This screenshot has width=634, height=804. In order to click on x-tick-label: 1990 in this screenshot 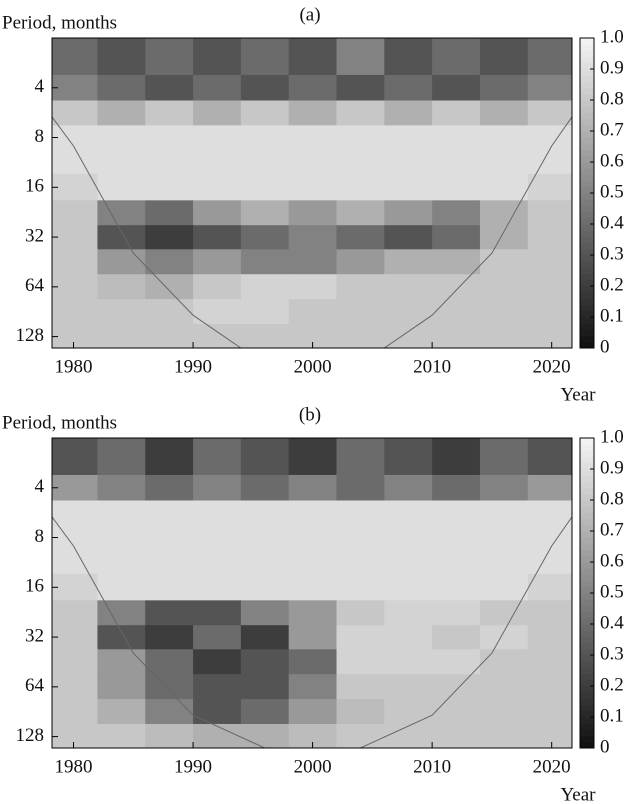, I will do `click(193, 766)`.